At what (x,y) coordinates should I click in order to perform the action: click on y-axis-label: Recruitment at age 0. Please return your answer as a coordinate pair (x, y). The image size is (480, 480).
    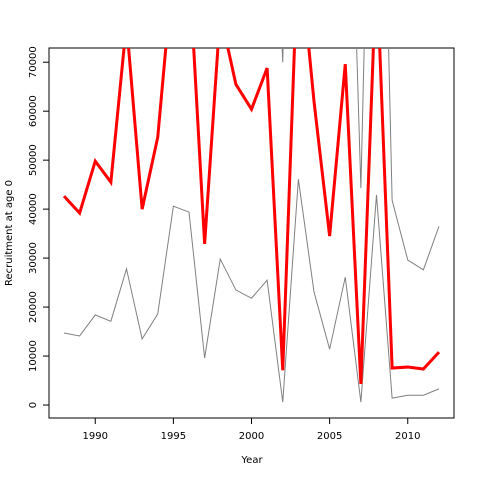
    Looking at the image, I should click on (9, 233).